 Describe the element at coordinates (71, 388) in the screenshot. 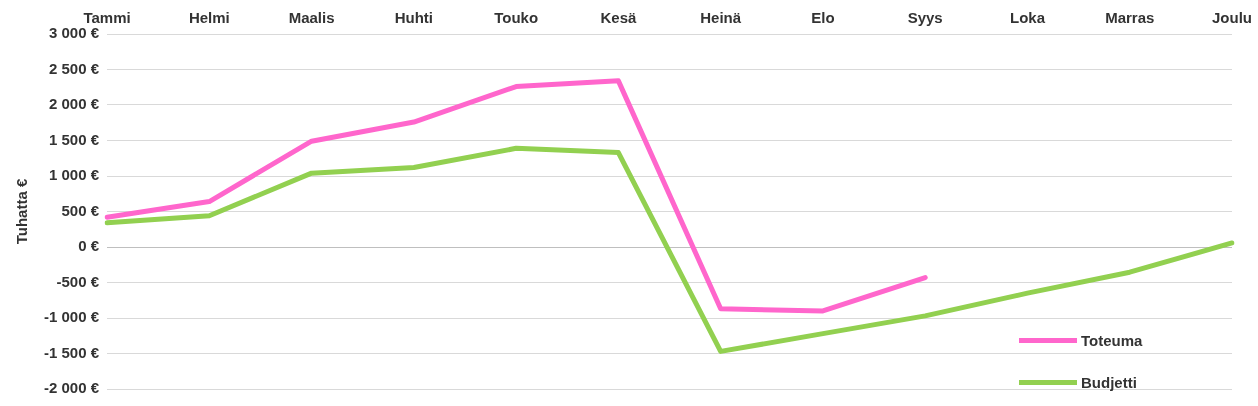

I see `y-tick-label: -2 000 €` at that location.